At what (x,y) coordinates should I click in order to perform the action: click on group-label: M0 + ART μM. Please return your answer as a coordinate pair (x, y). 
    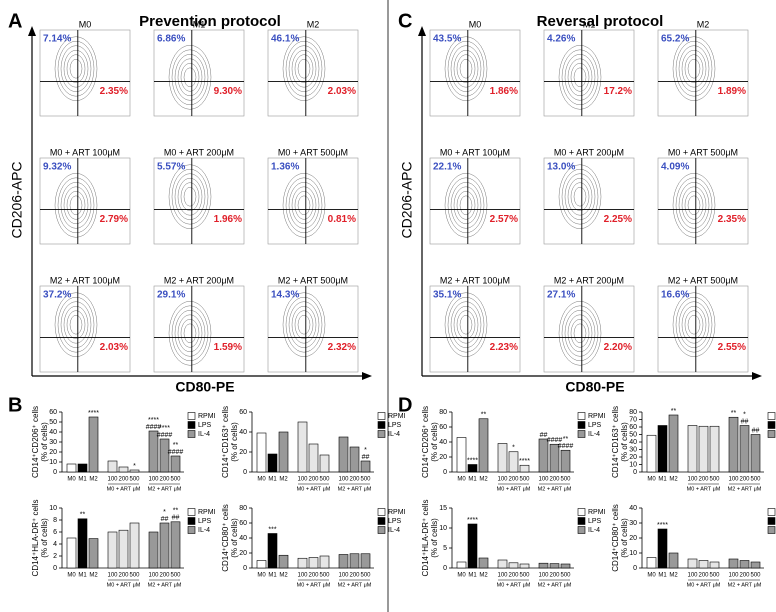
    Looking at the image, I should click on (124, 489).